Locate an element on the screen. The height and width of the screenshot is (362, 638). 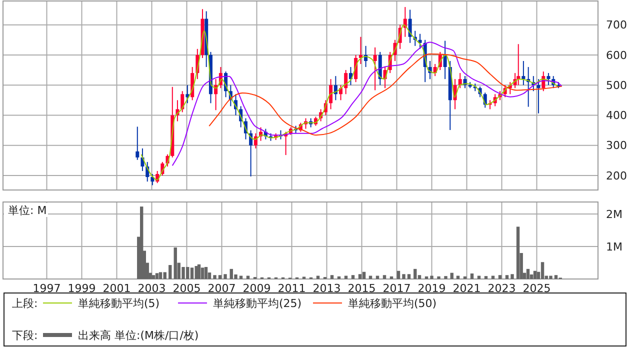
x-tick-label: 2025 is located at coordinates (536, 288).